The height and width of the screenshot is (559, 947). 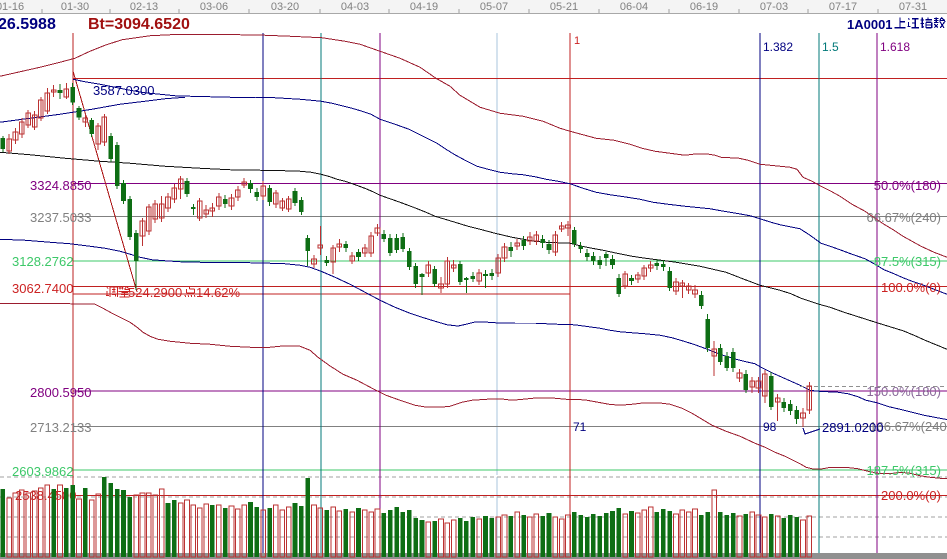 I want to click on svg-text: 98, so click(x=770, y=427).